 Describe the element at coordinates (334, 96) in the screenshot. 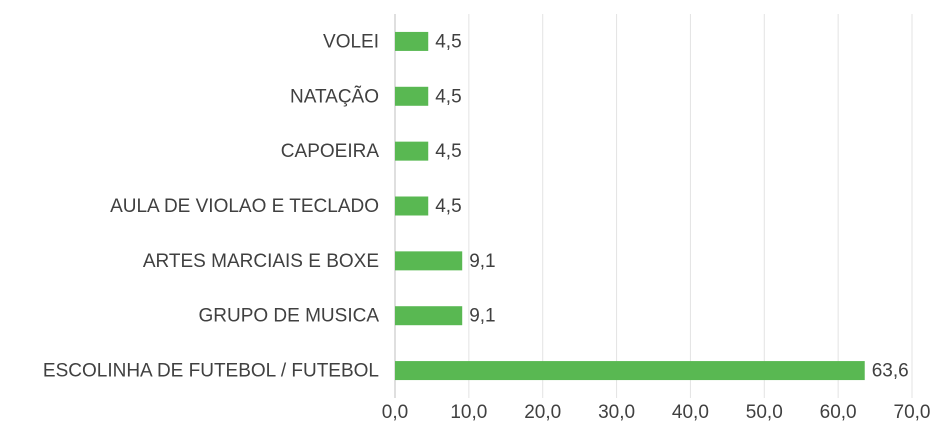

I see `y-tick-label: NATAÇÃO` at that location.